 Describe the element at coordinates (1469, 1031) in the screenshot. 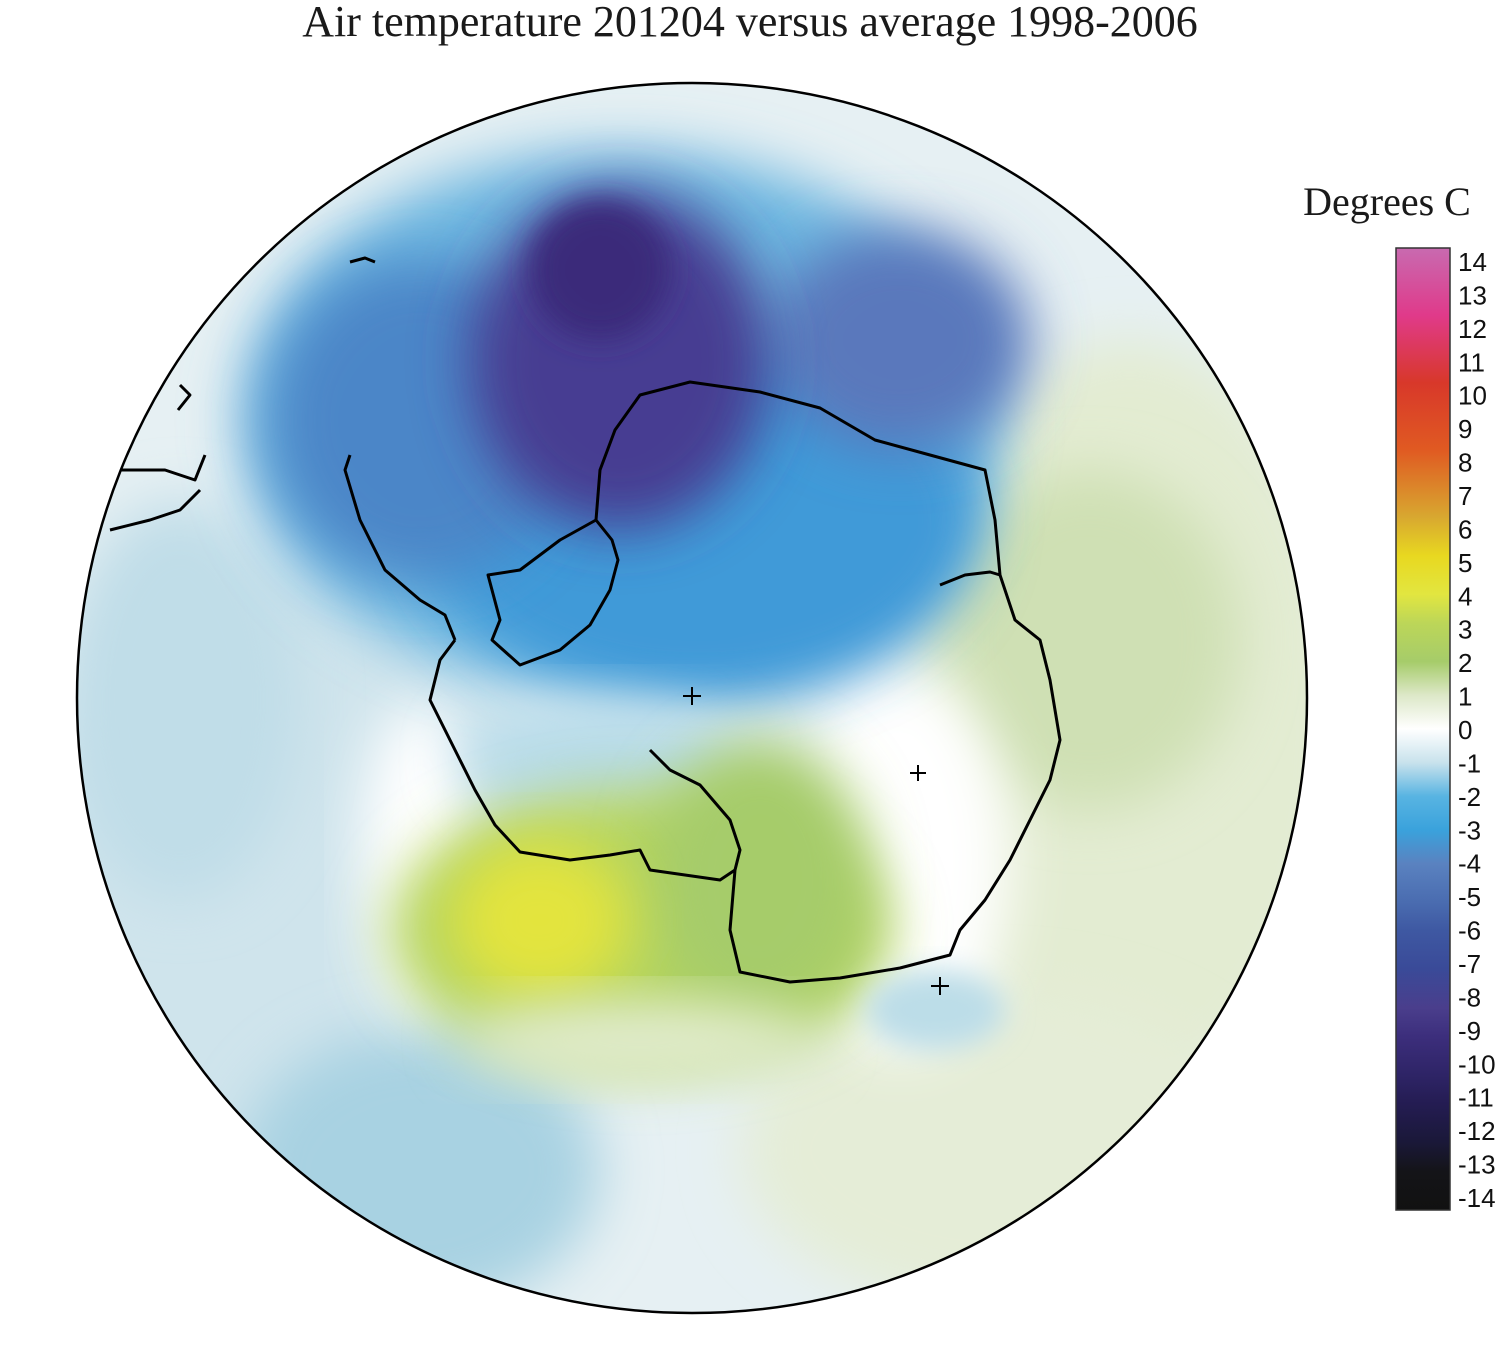

I see `colorbar-tick-label: -9` at that location.